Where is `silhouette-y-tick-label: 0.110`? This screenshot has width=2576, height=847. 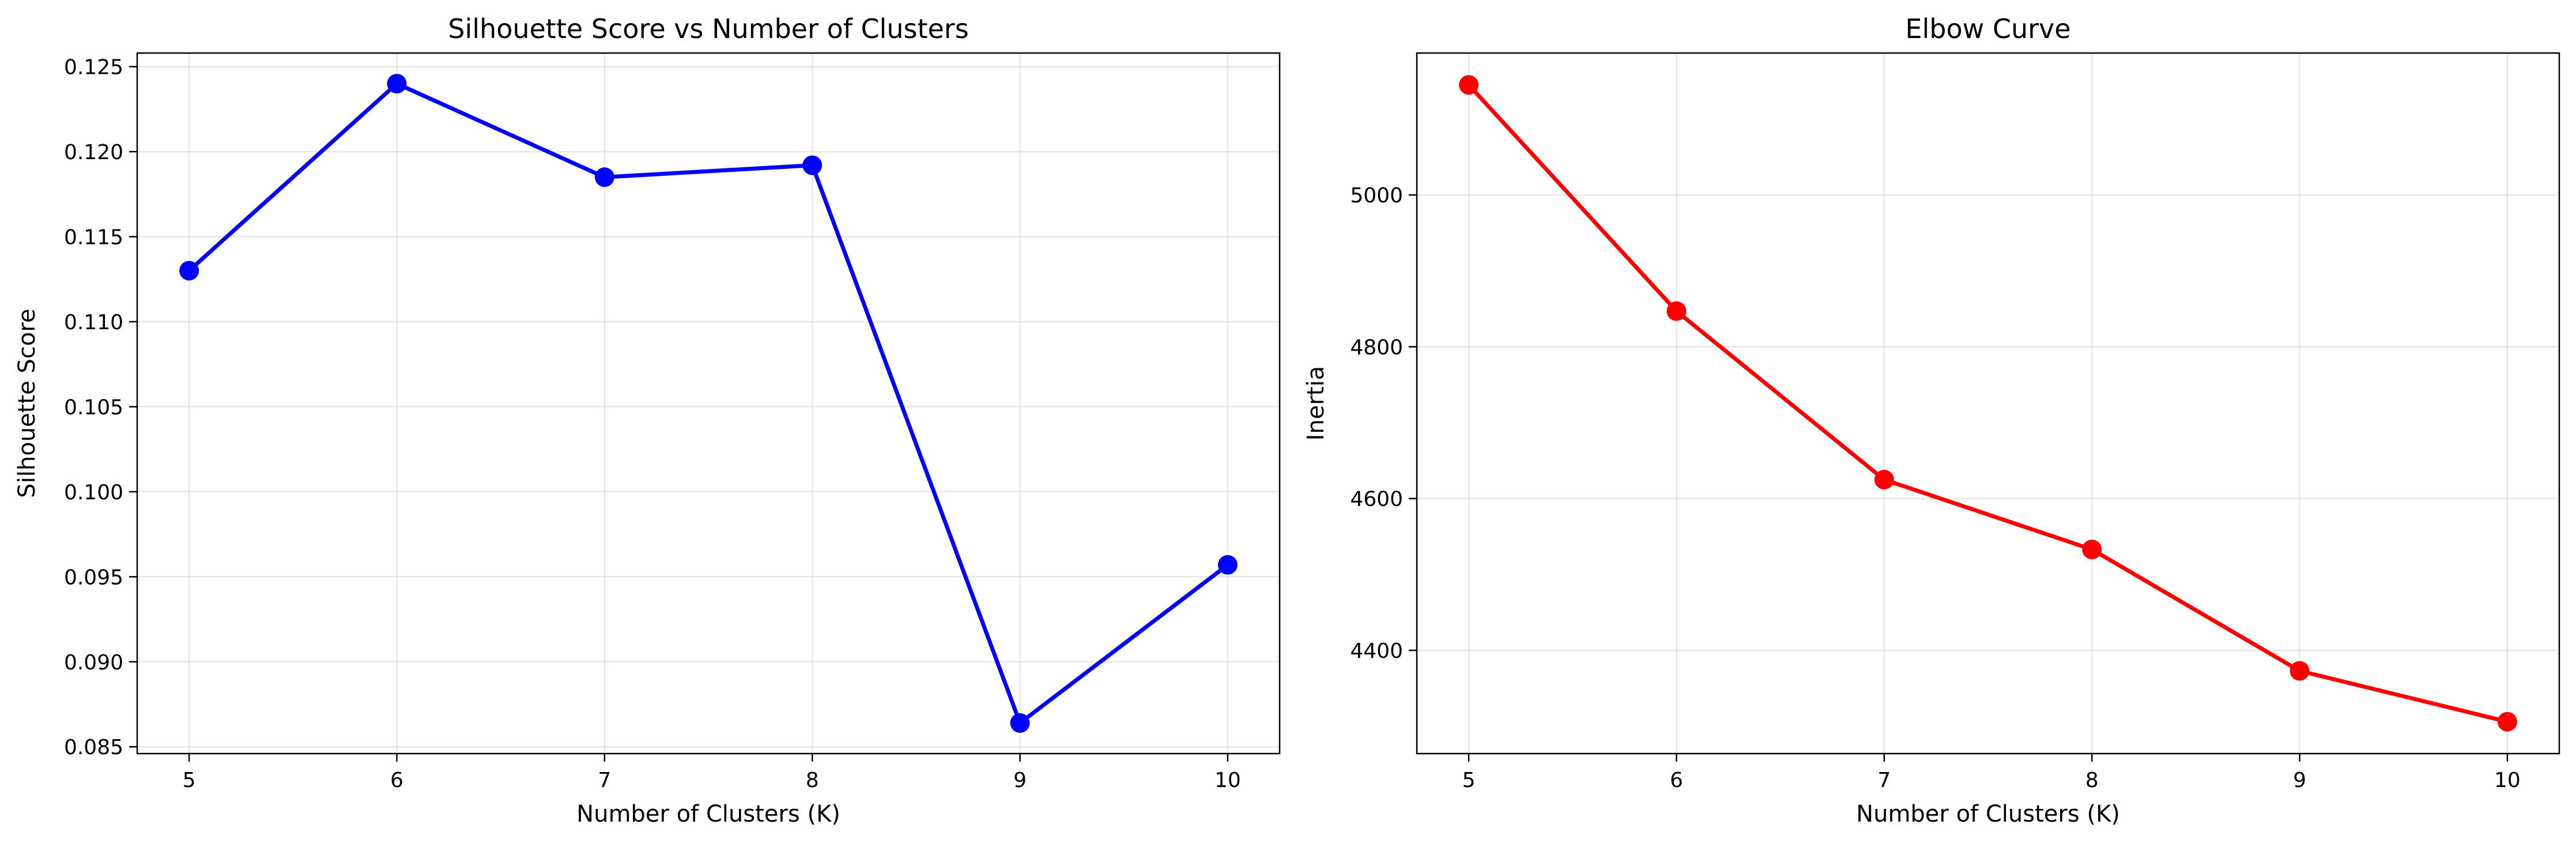 silhouette-y-tick-label: 0.110 is located at coordinates (93, 322).